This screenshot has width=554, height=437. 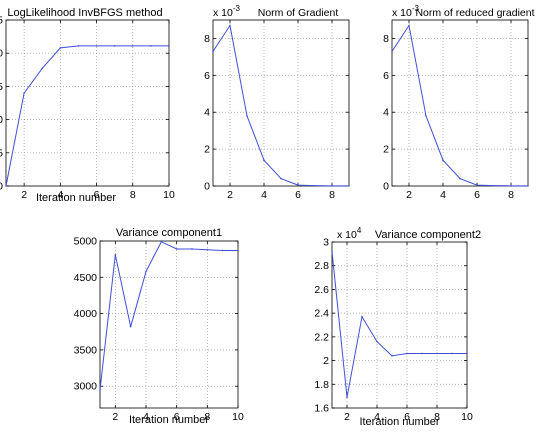 I want to click on y-tick-label: 8, so click(x=207, y=39).